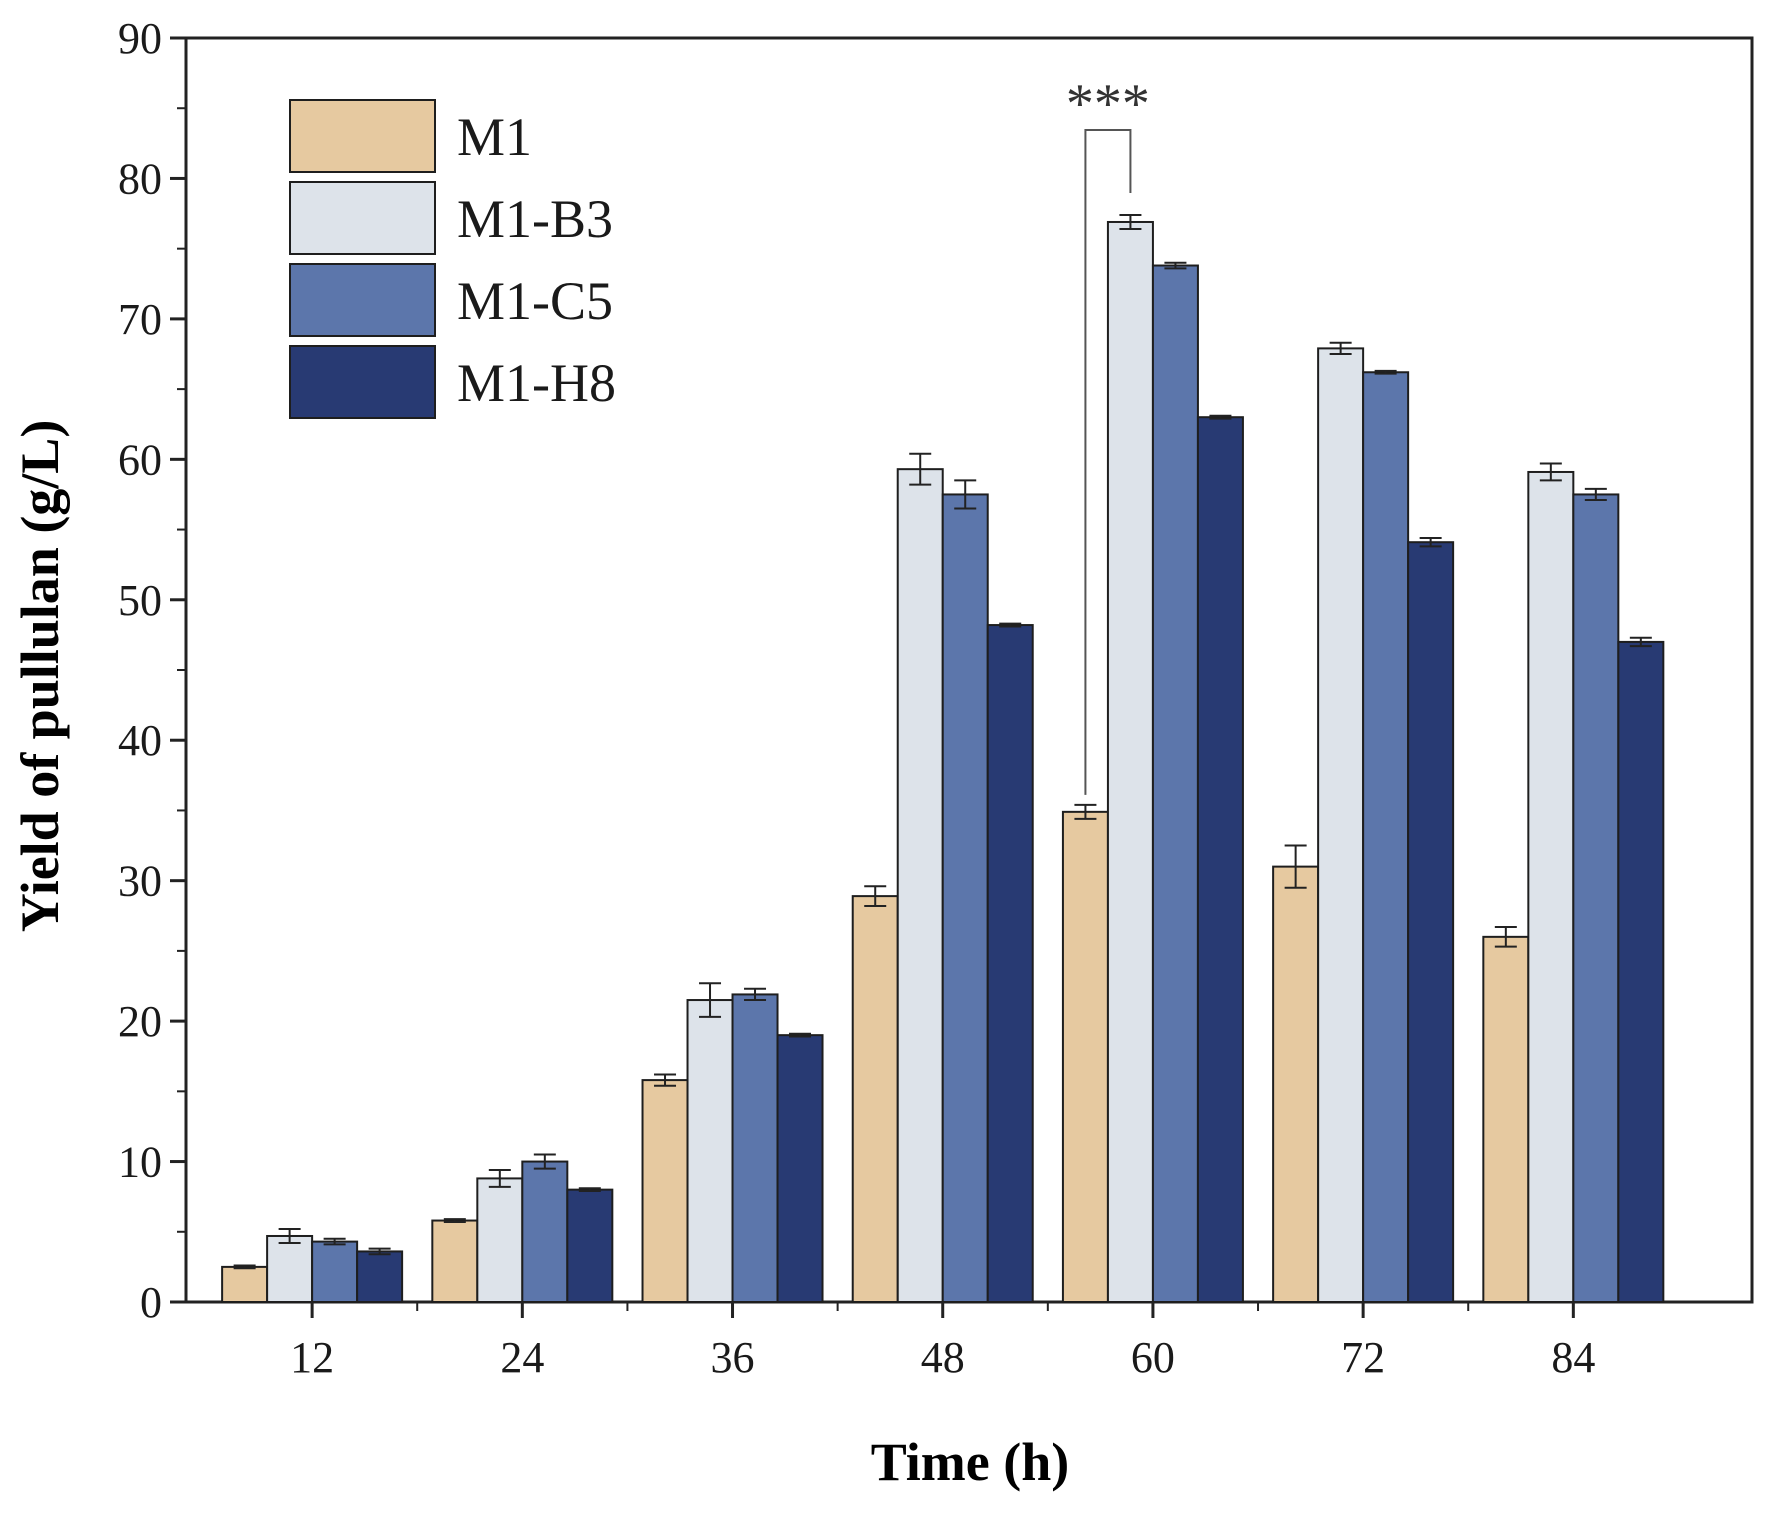 The width and height of the screenshot is (1766, 1514). What do you see at coordinates (536, 383) in the screenshot?
I see `legend-label: M1-H8` at bounding box center [536, 383].